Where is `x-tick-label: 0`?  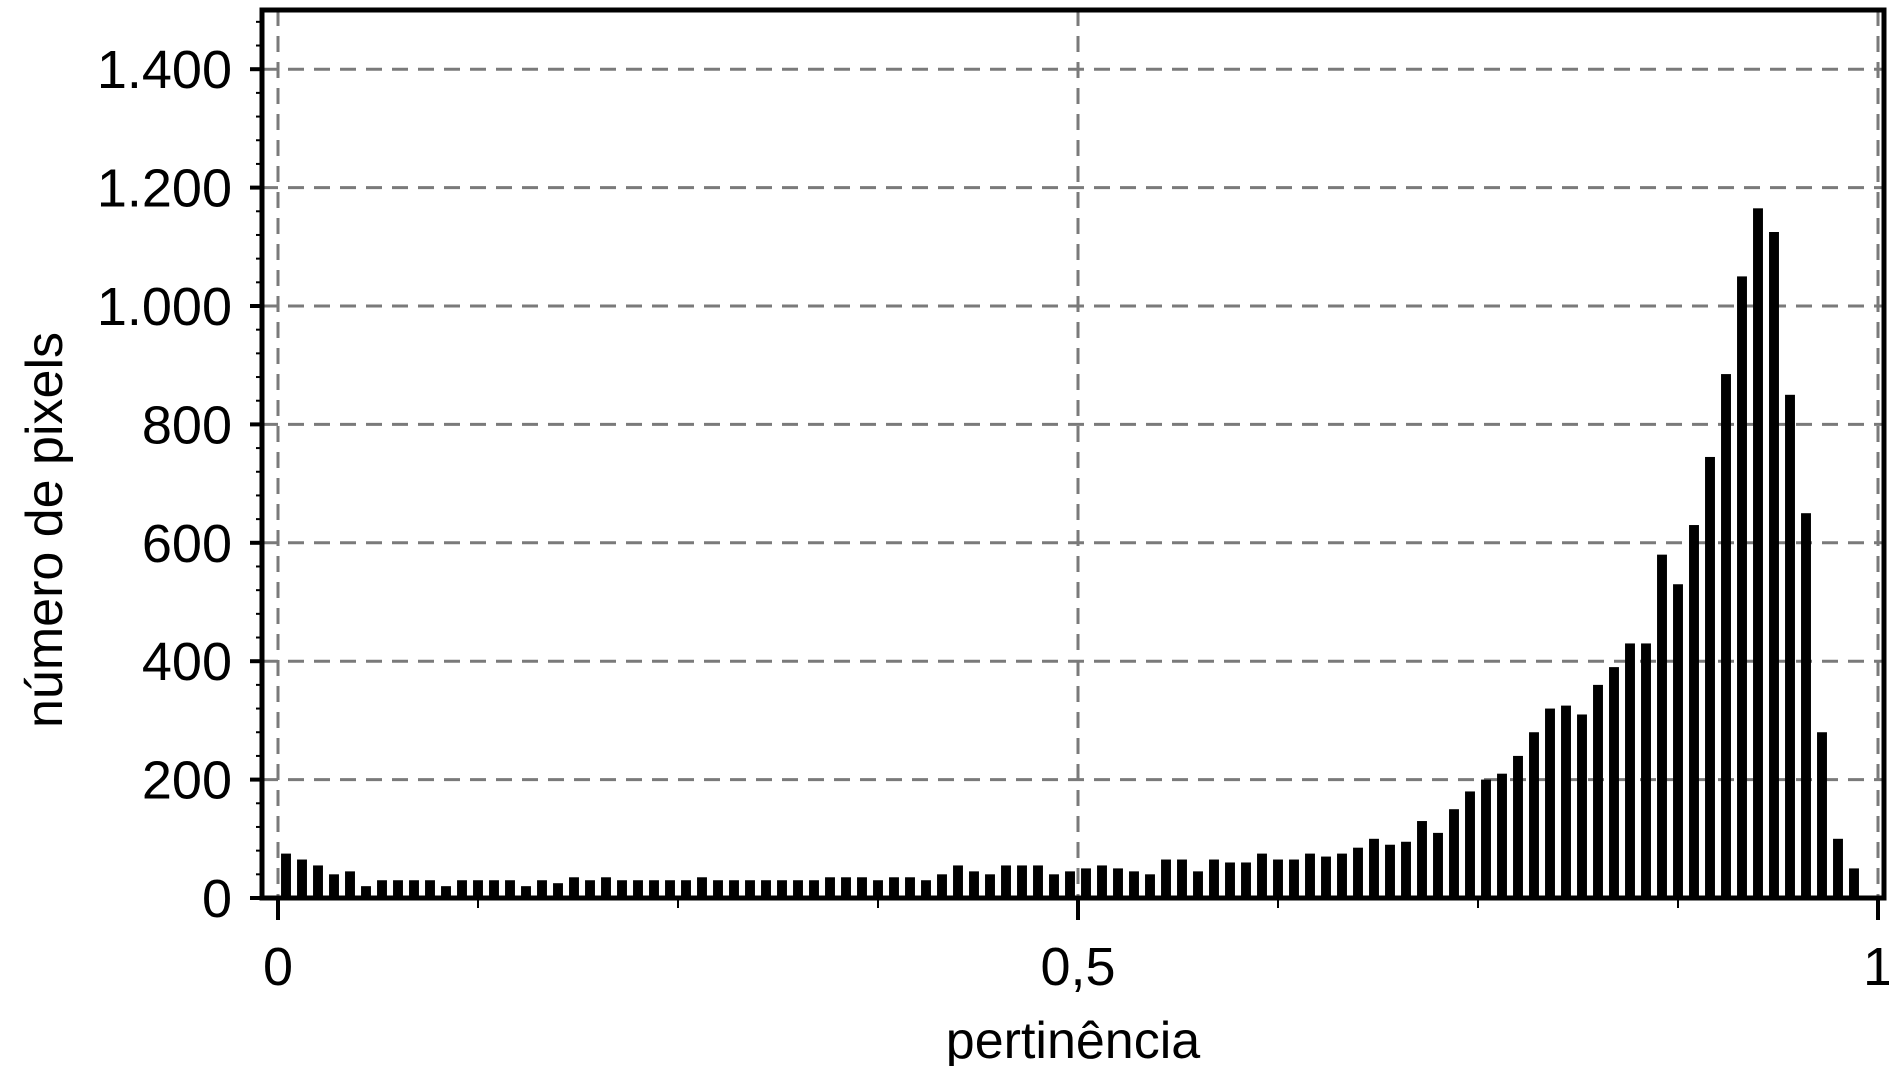
x-tick-label: 0 is located at coordinates (278, 967).